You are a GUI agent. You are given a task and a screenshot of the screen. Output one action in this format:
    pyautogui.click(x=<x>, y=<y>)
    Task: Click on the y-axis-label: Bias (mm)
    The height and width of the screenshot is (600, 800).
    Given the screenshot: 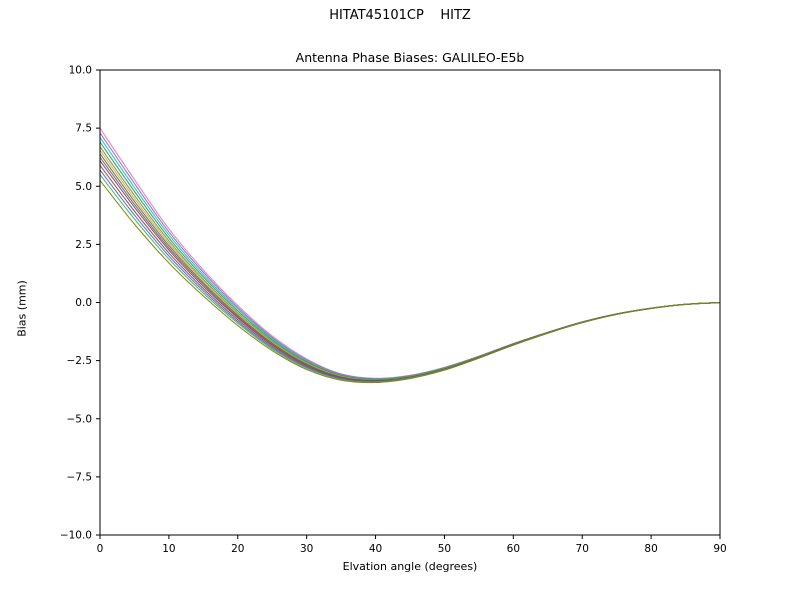 What is the action you would take?
    pyautogui.click(x=22, y=308)
    